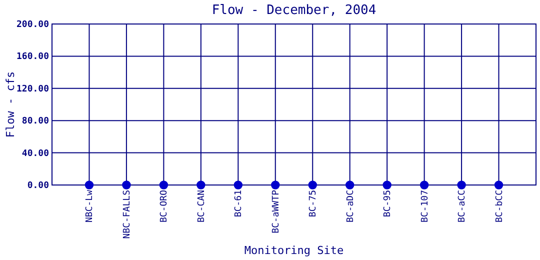  Describe the element at coordinates (35, 121) in the screenshot. I see `y-tick-label: 80.00` at that location.